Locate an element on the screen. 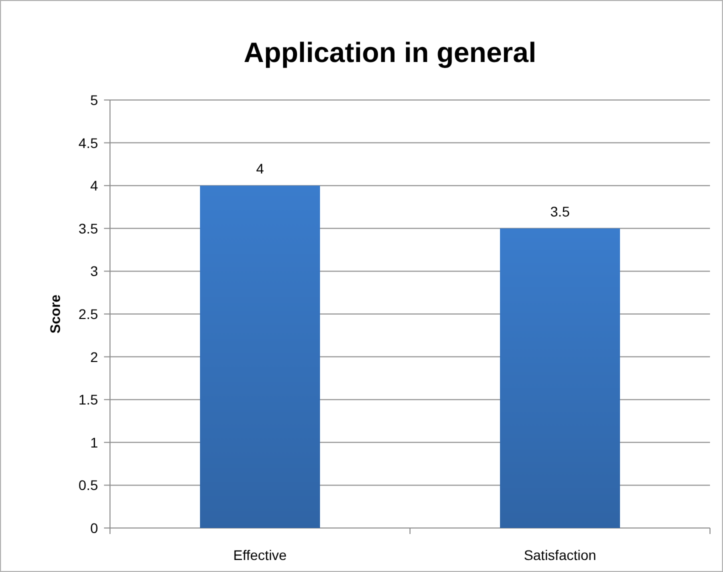 Image resolution: width=723 pixels, height=572 pixels. y-tick-label: 4 is located at coordinates (94, 186).